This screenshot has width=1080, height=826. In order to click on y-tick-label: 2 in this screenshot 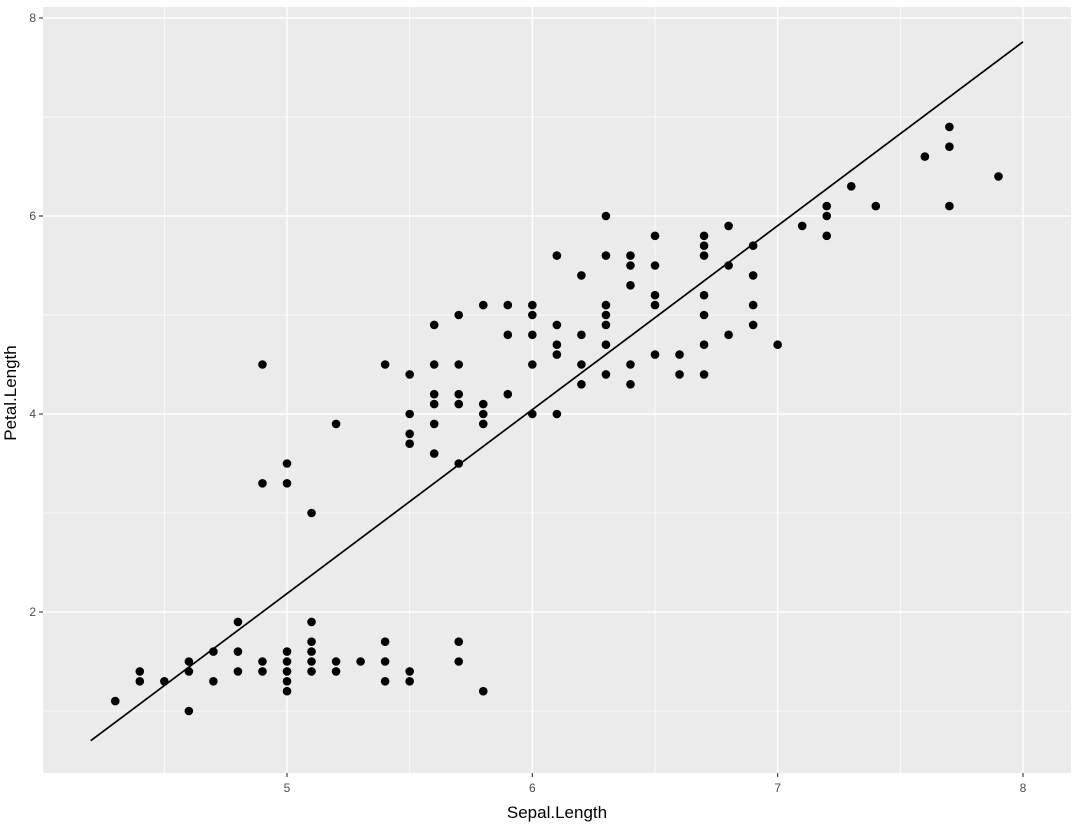, I will do `click(32, 612)`.